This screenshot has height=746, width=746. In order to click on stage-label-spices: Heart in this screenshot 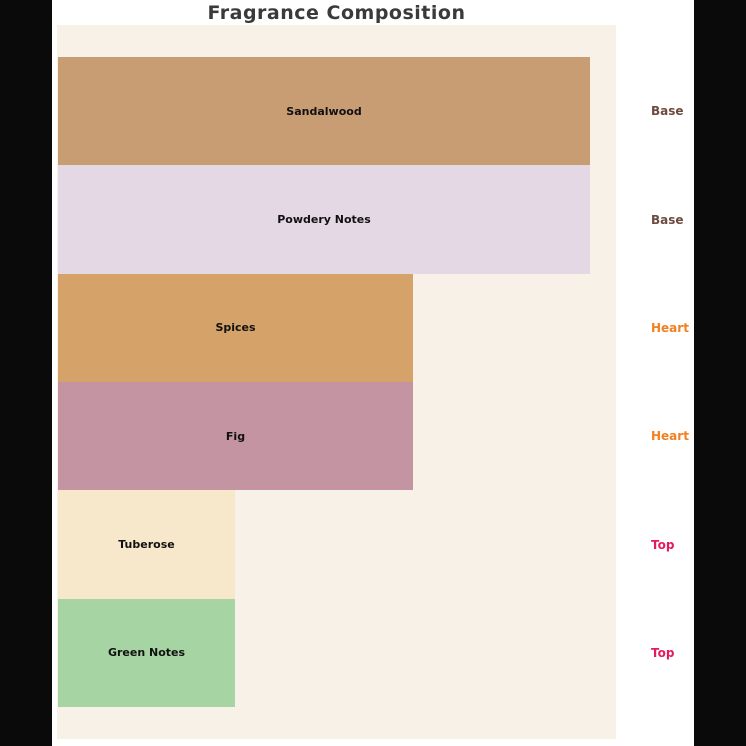, I will do `click(670, 327)`.